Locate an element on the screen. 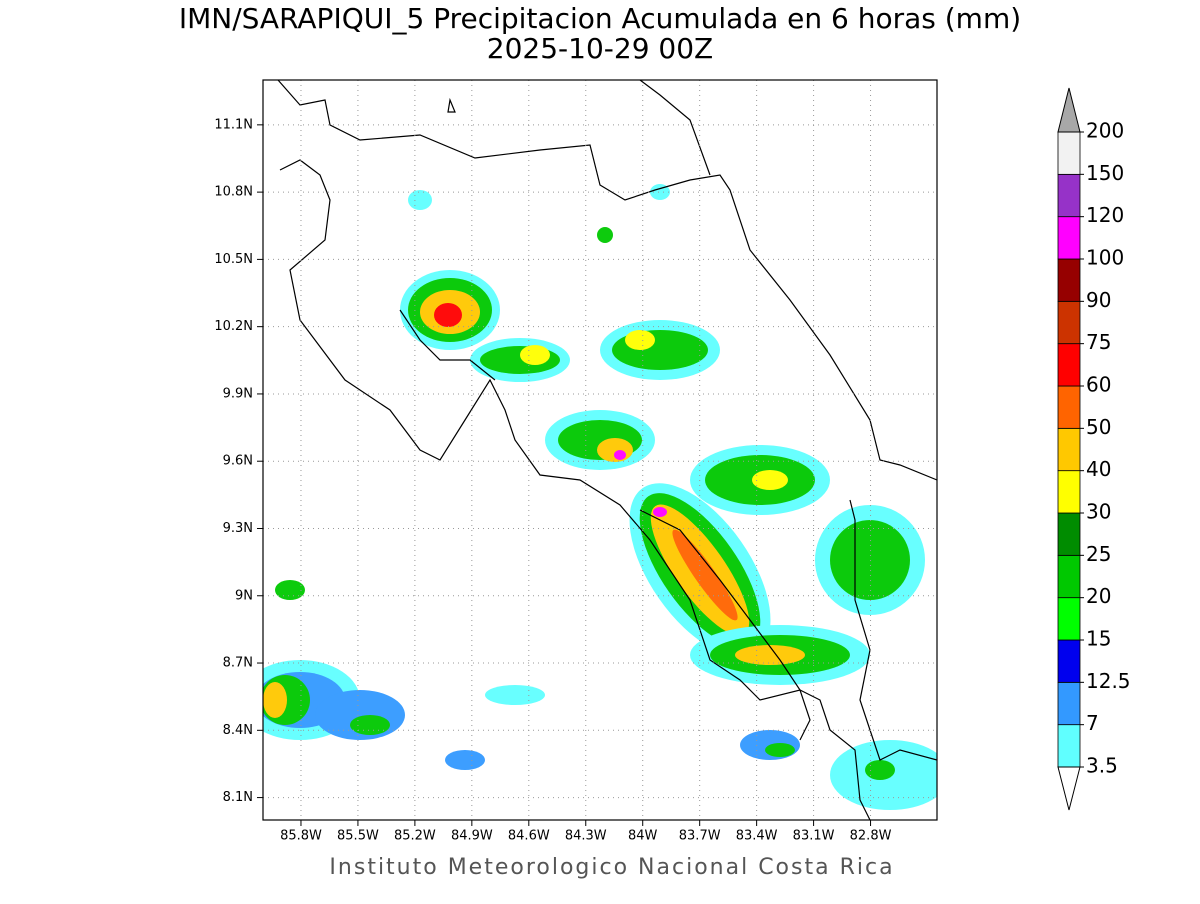  x-tick-label: 85.2W is located at coordinates (415, 836).